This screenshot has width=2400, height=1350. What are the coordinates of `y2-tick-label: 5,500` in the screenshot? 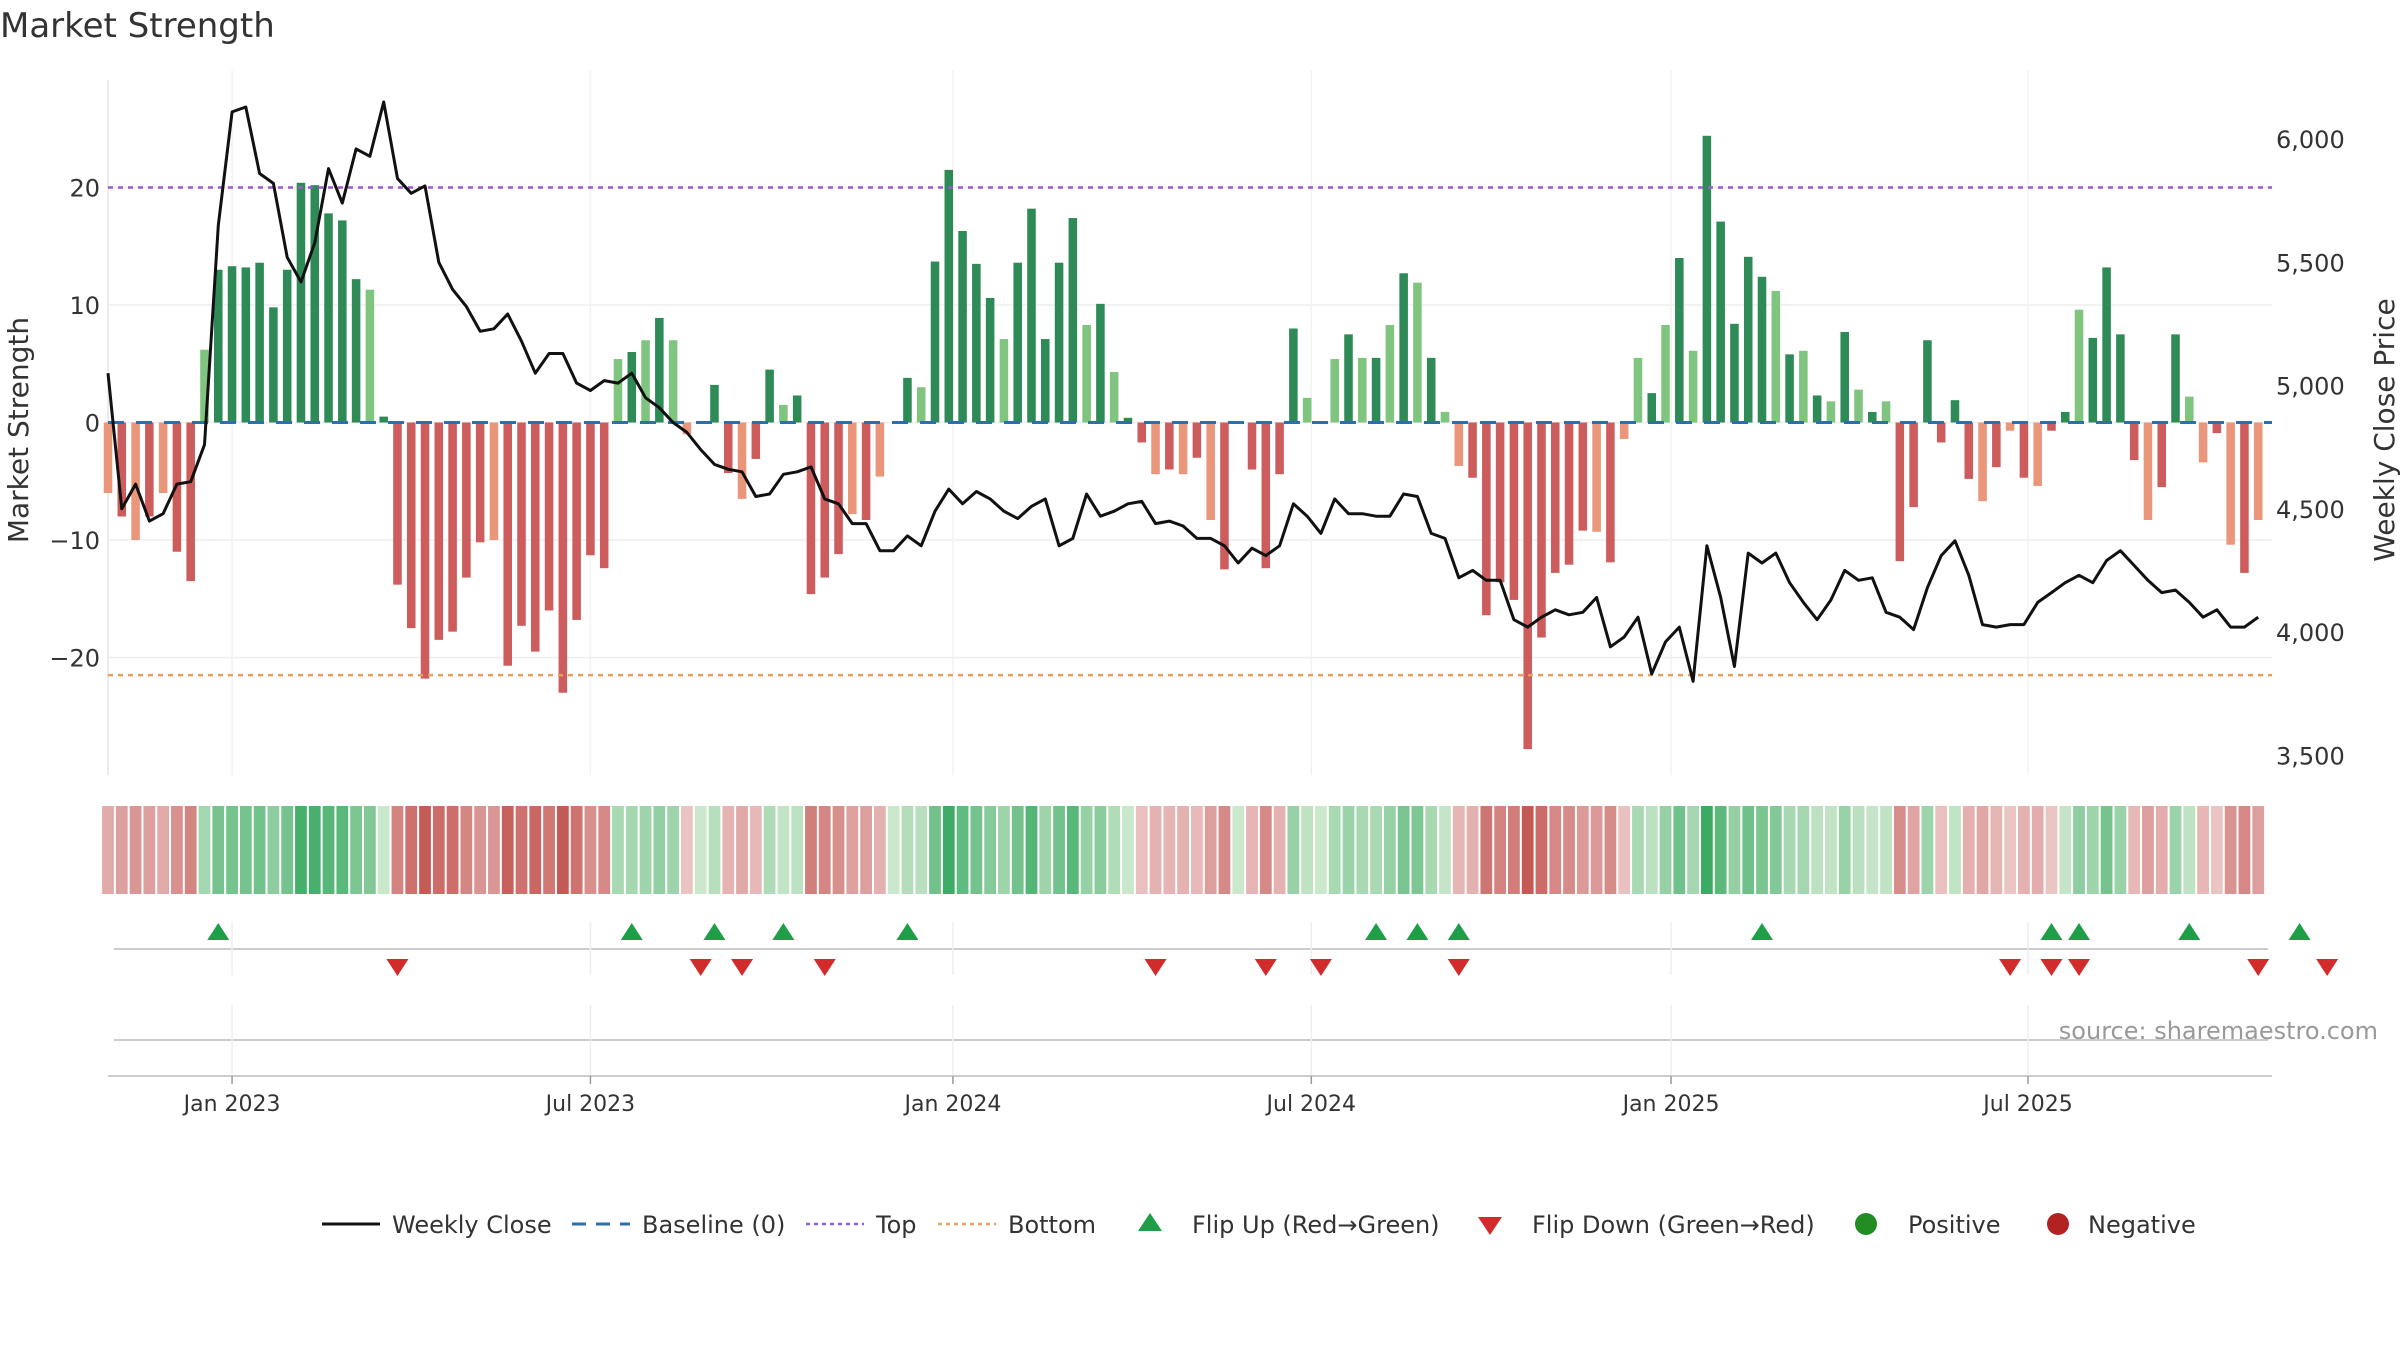 It's located at (2310, 263).